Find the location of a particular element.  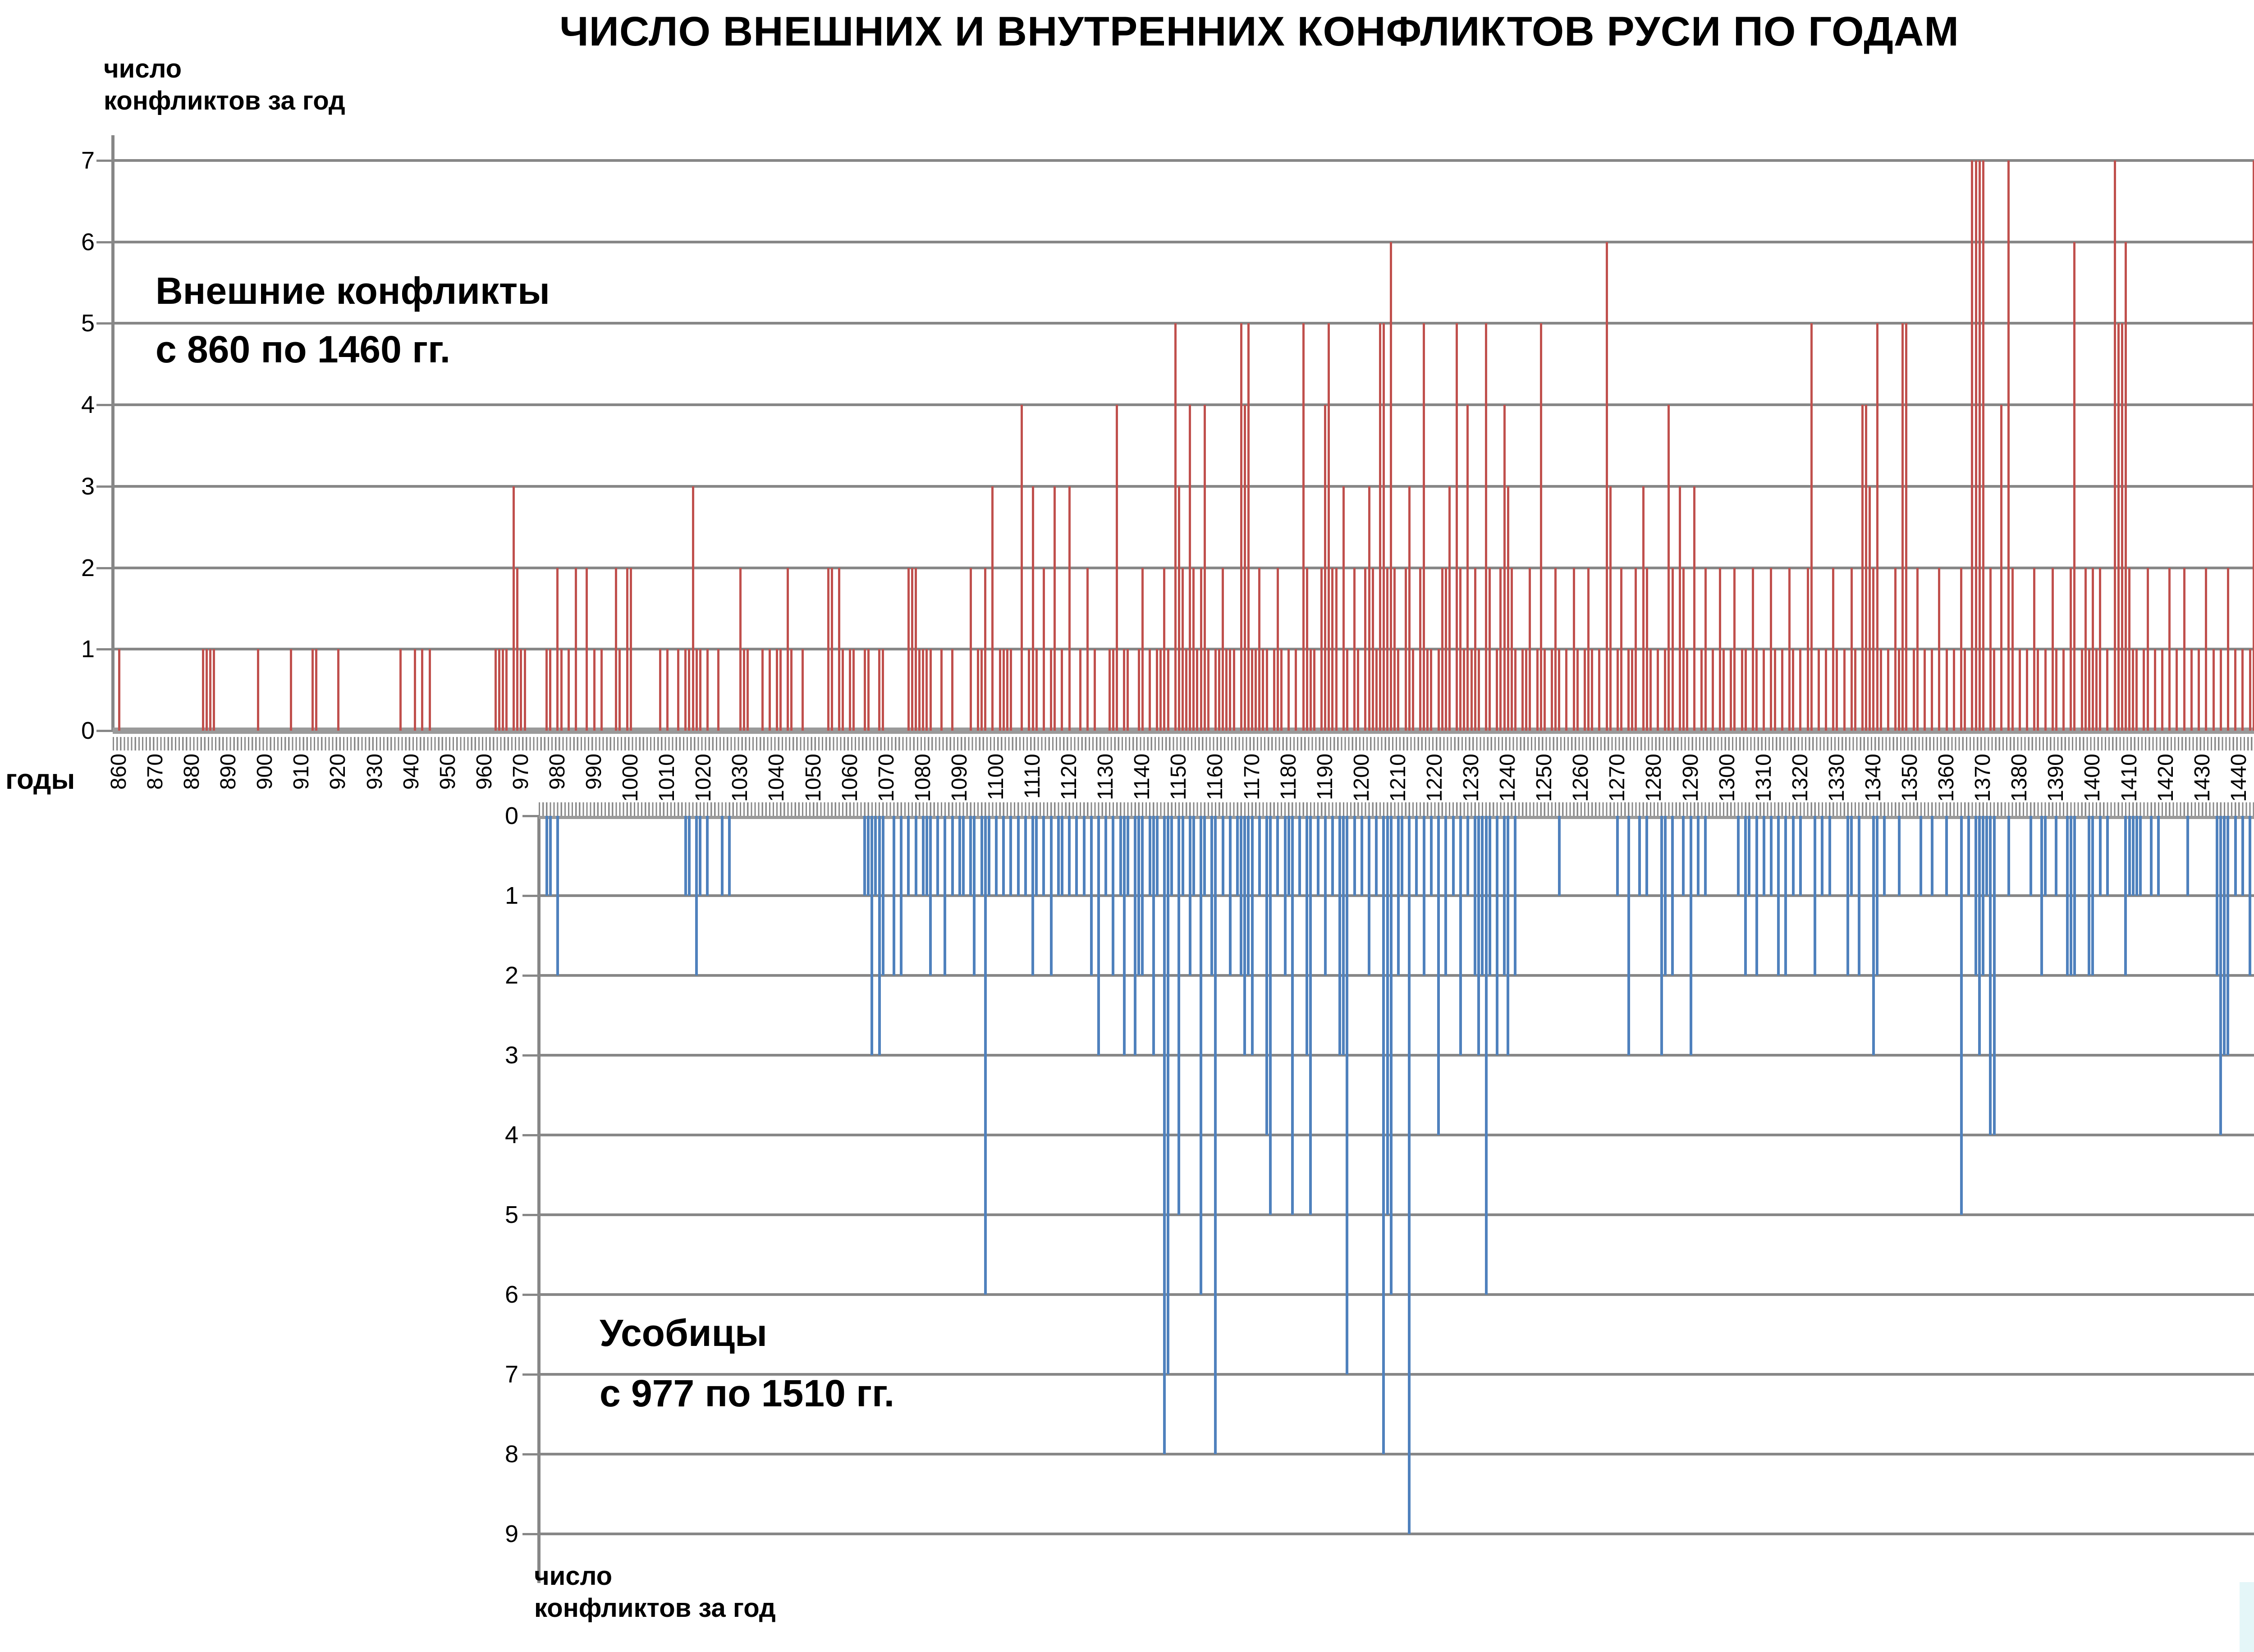

y-axis-title-top-line1: число is located at coordinates (143, 68).